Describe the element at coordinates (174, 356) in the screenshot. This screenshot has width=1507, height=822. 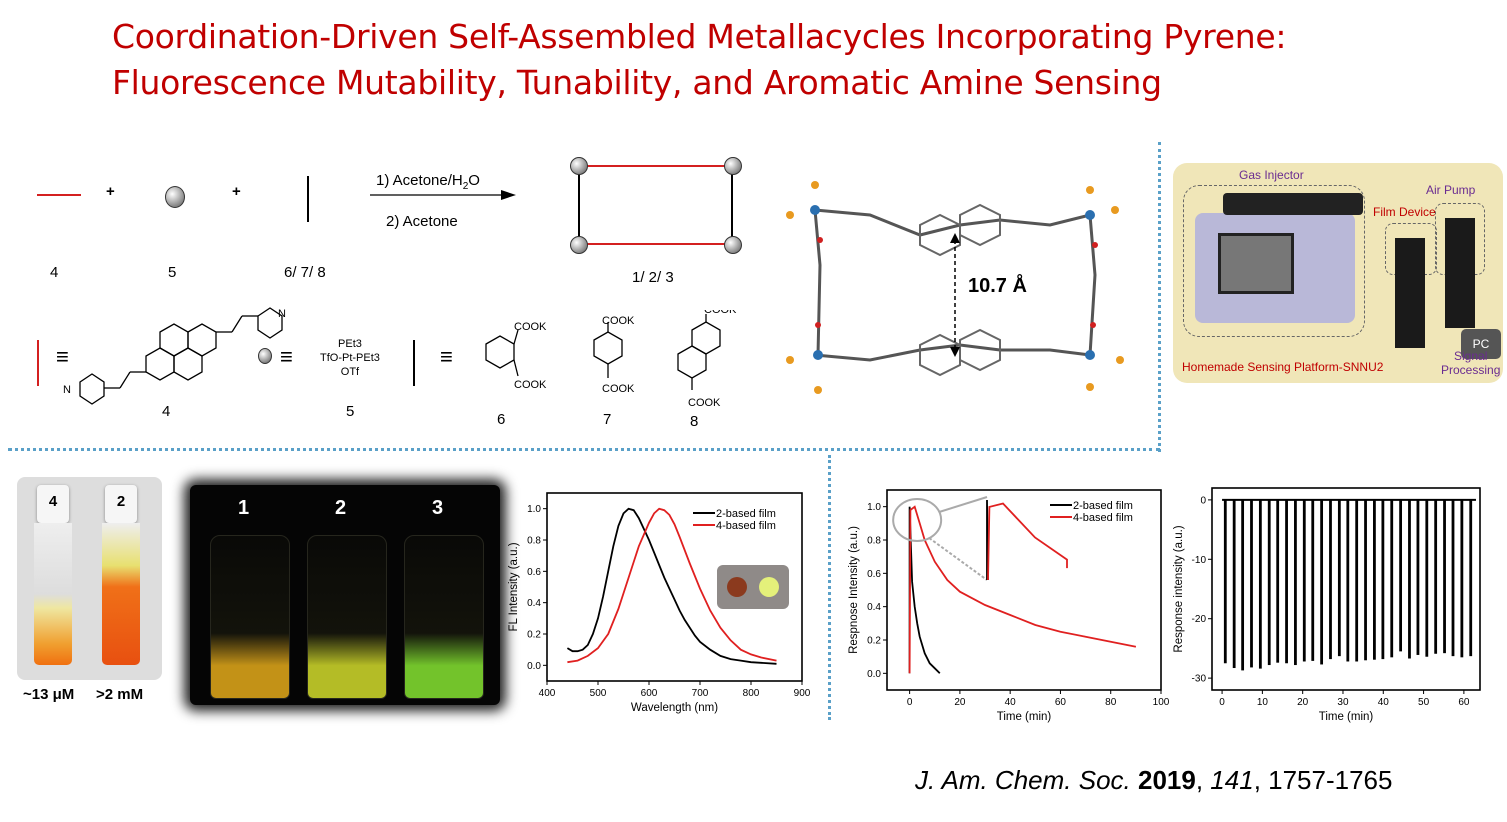
I see `ligand-4-structure: N N` at that location.